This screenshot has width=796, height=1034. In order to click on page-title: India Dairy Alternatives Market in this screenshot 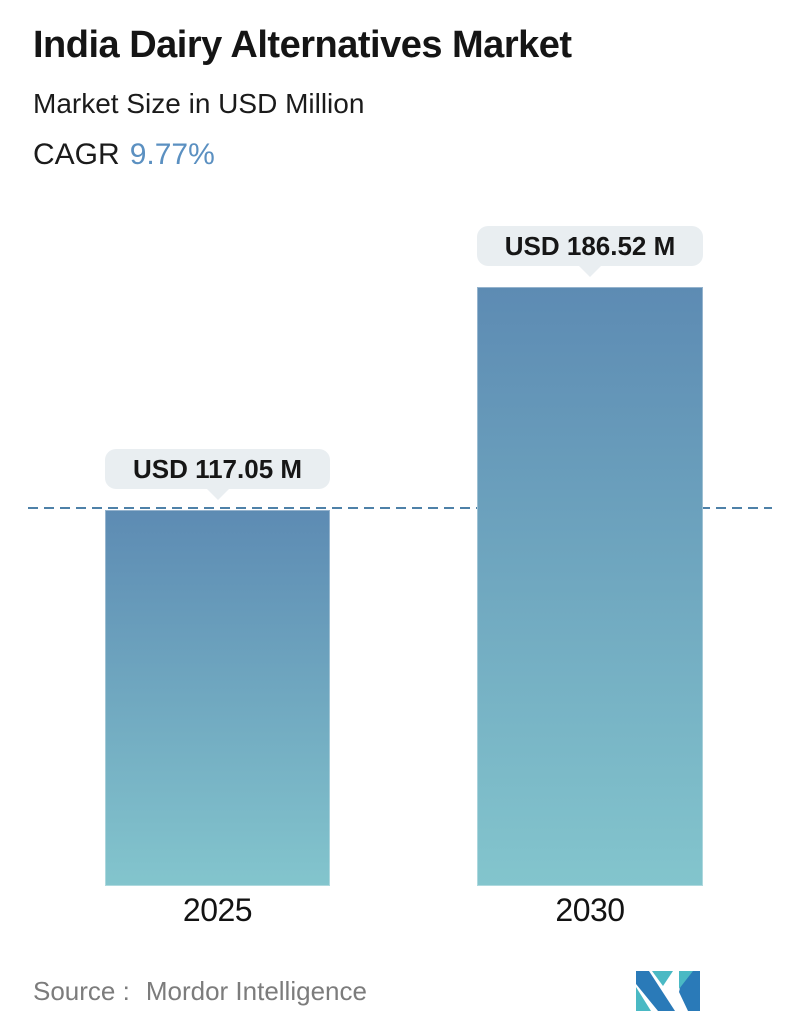, I will do `click(302, 45)`.